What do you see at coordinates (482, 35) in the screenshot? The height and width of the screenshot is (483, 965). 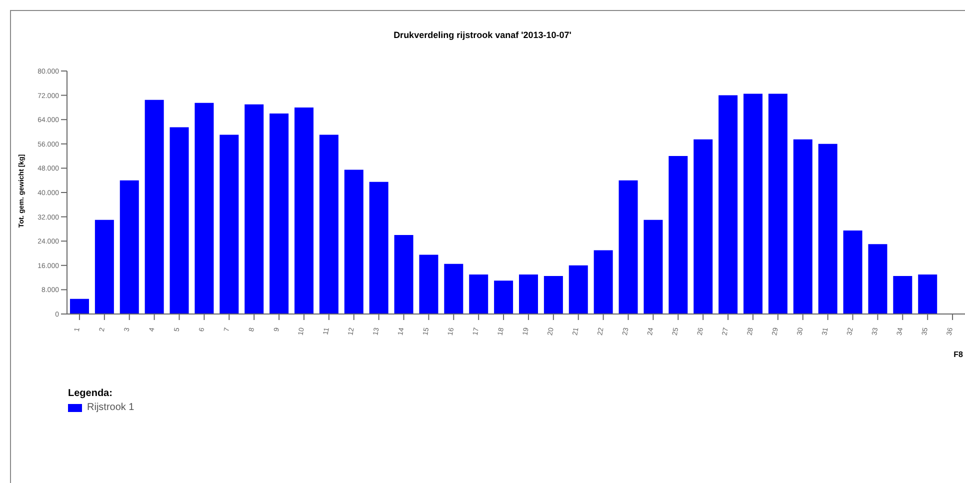 I see `chart-title: Drukverdeling rijstrook vanaf '2013-10-07'` at bounding box center [482, 35].